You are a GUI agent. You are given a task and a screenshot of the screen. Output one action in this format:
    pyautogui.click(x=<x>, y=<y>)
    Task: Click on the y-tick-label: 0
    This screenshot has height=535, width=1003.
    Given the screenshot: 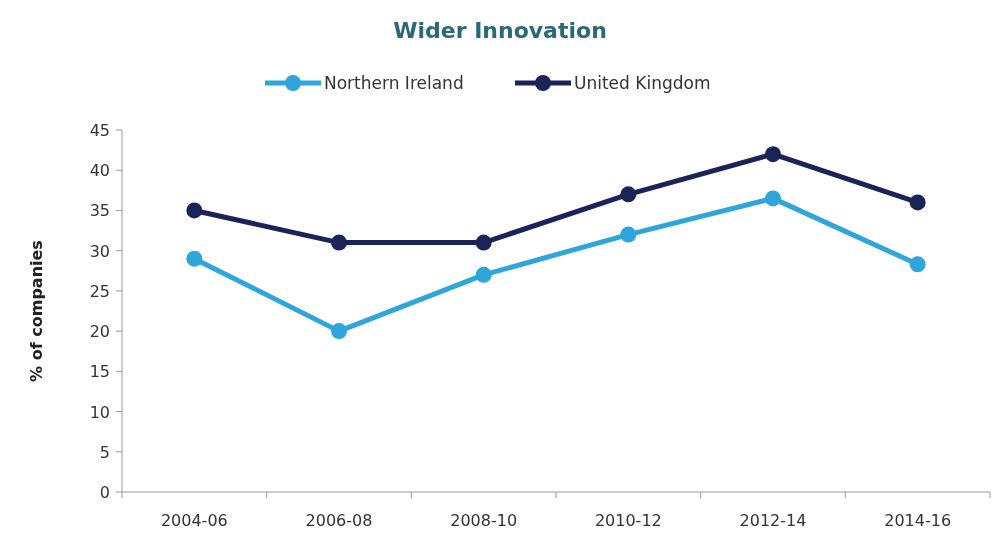 What is the action you would take?
    pyautogui.click(x=104, y=492)
    